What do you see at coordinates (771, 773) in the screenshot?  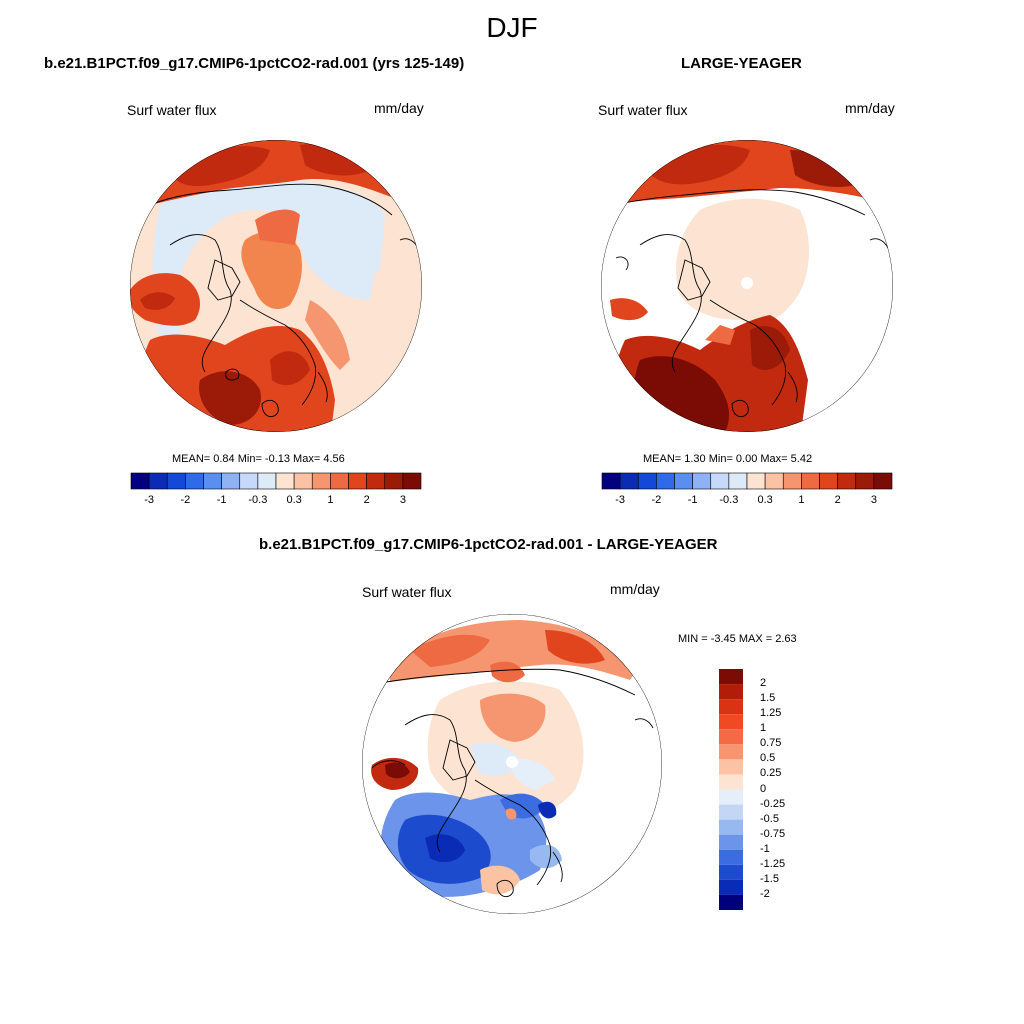 I see `colorbar-tick-label: 0.25` at bounding box center [771, 773].